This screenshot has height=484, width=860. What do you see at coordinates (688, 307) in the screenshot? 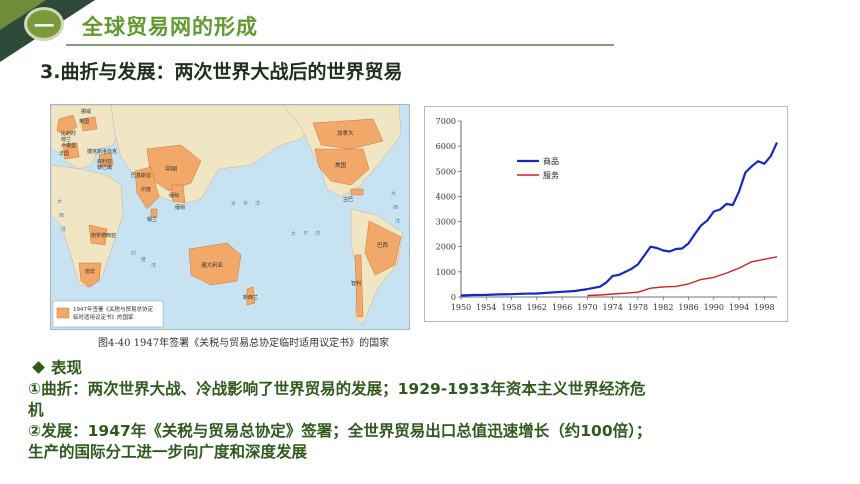
I see `x-tick-label: 1986` at bounding box center [688, 307].